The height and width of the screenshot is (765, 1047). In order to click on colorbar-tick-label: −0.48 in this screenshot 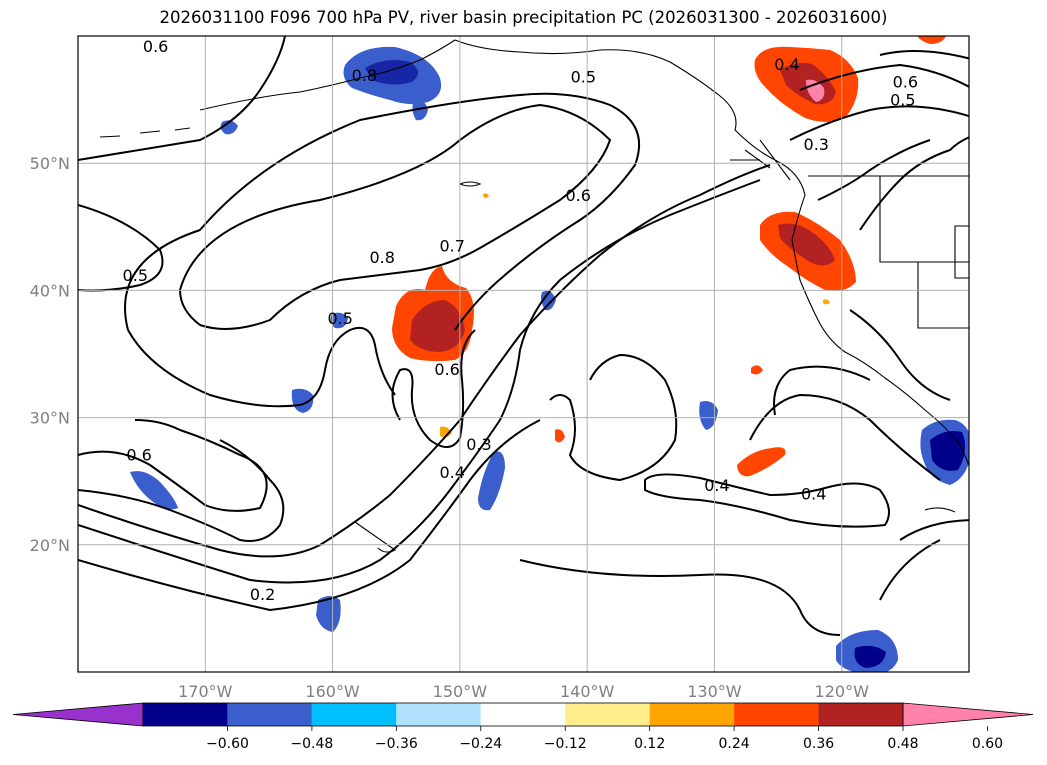, I will do `click(311, 744)`.